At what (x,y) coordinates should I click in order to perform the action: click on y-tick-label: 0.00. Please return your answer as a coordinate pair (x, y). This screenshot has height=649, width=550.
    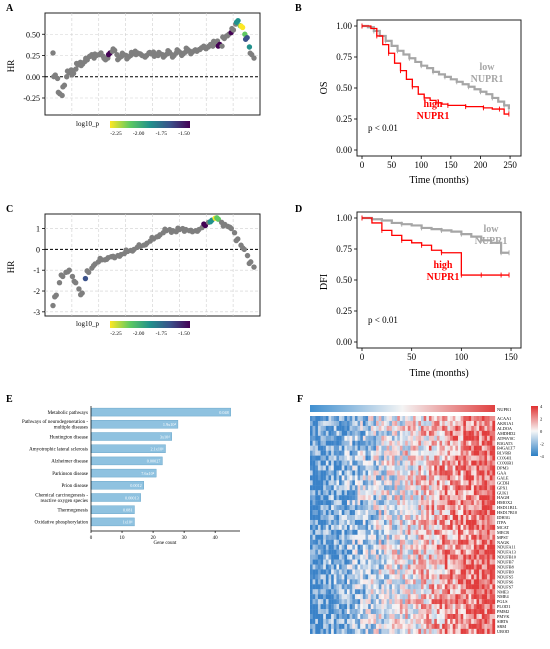
    Looking at the image, I should click on (33, 77).